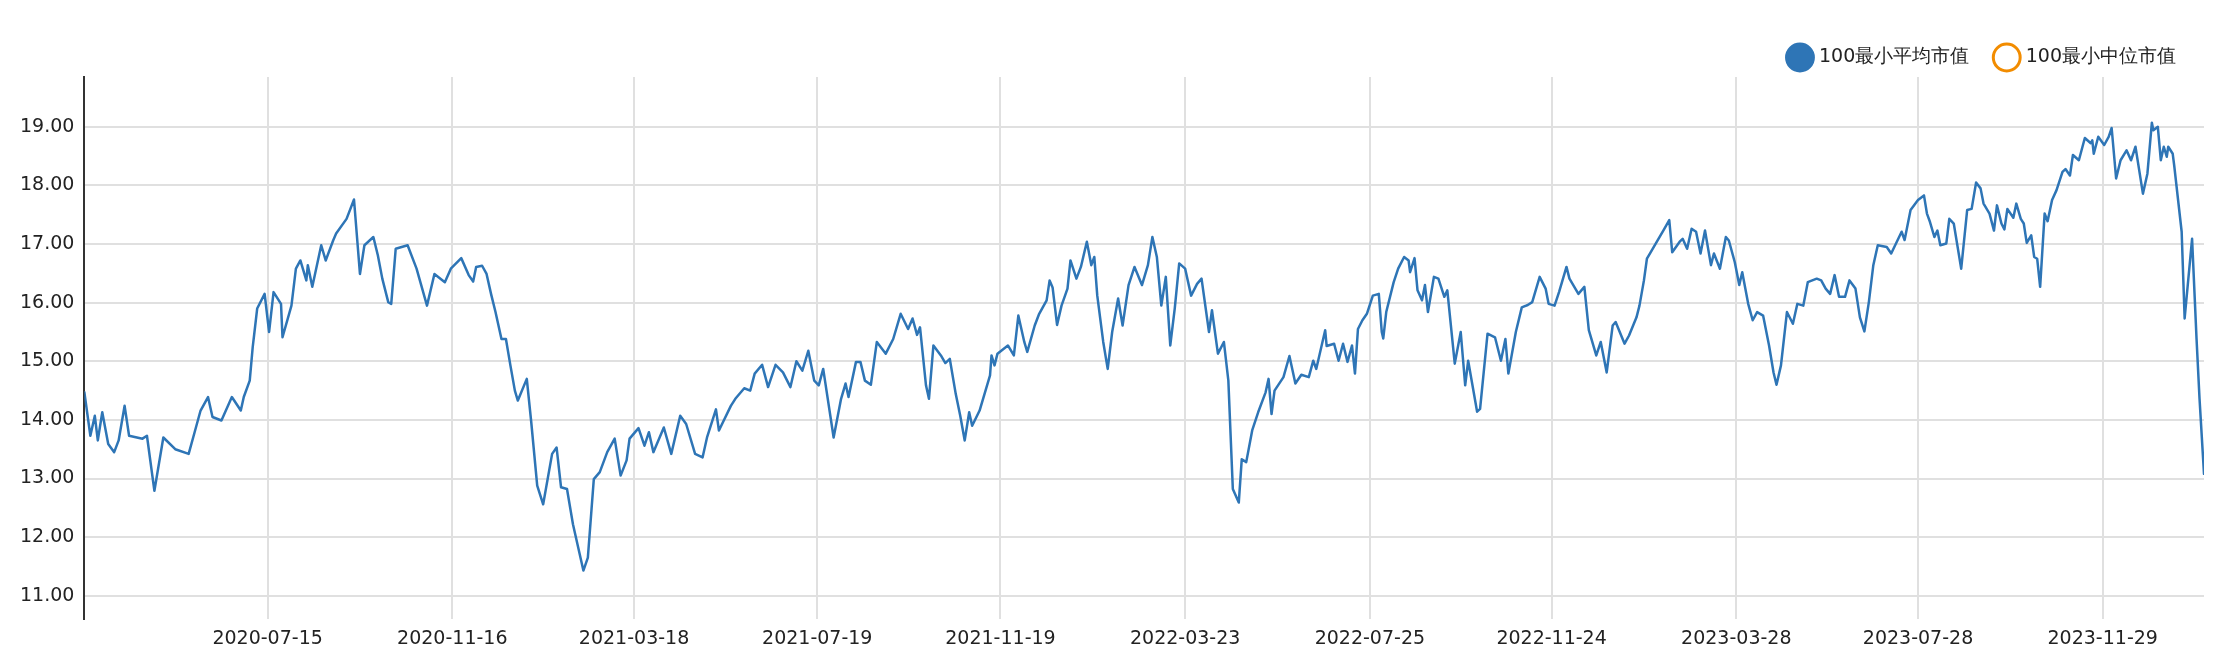 The width and height of the screenshot is (2229, 666). Describe the element at coordinates (452, 636) in the screenshot. I see `x-tick-label: 2020-11-16` at that location.